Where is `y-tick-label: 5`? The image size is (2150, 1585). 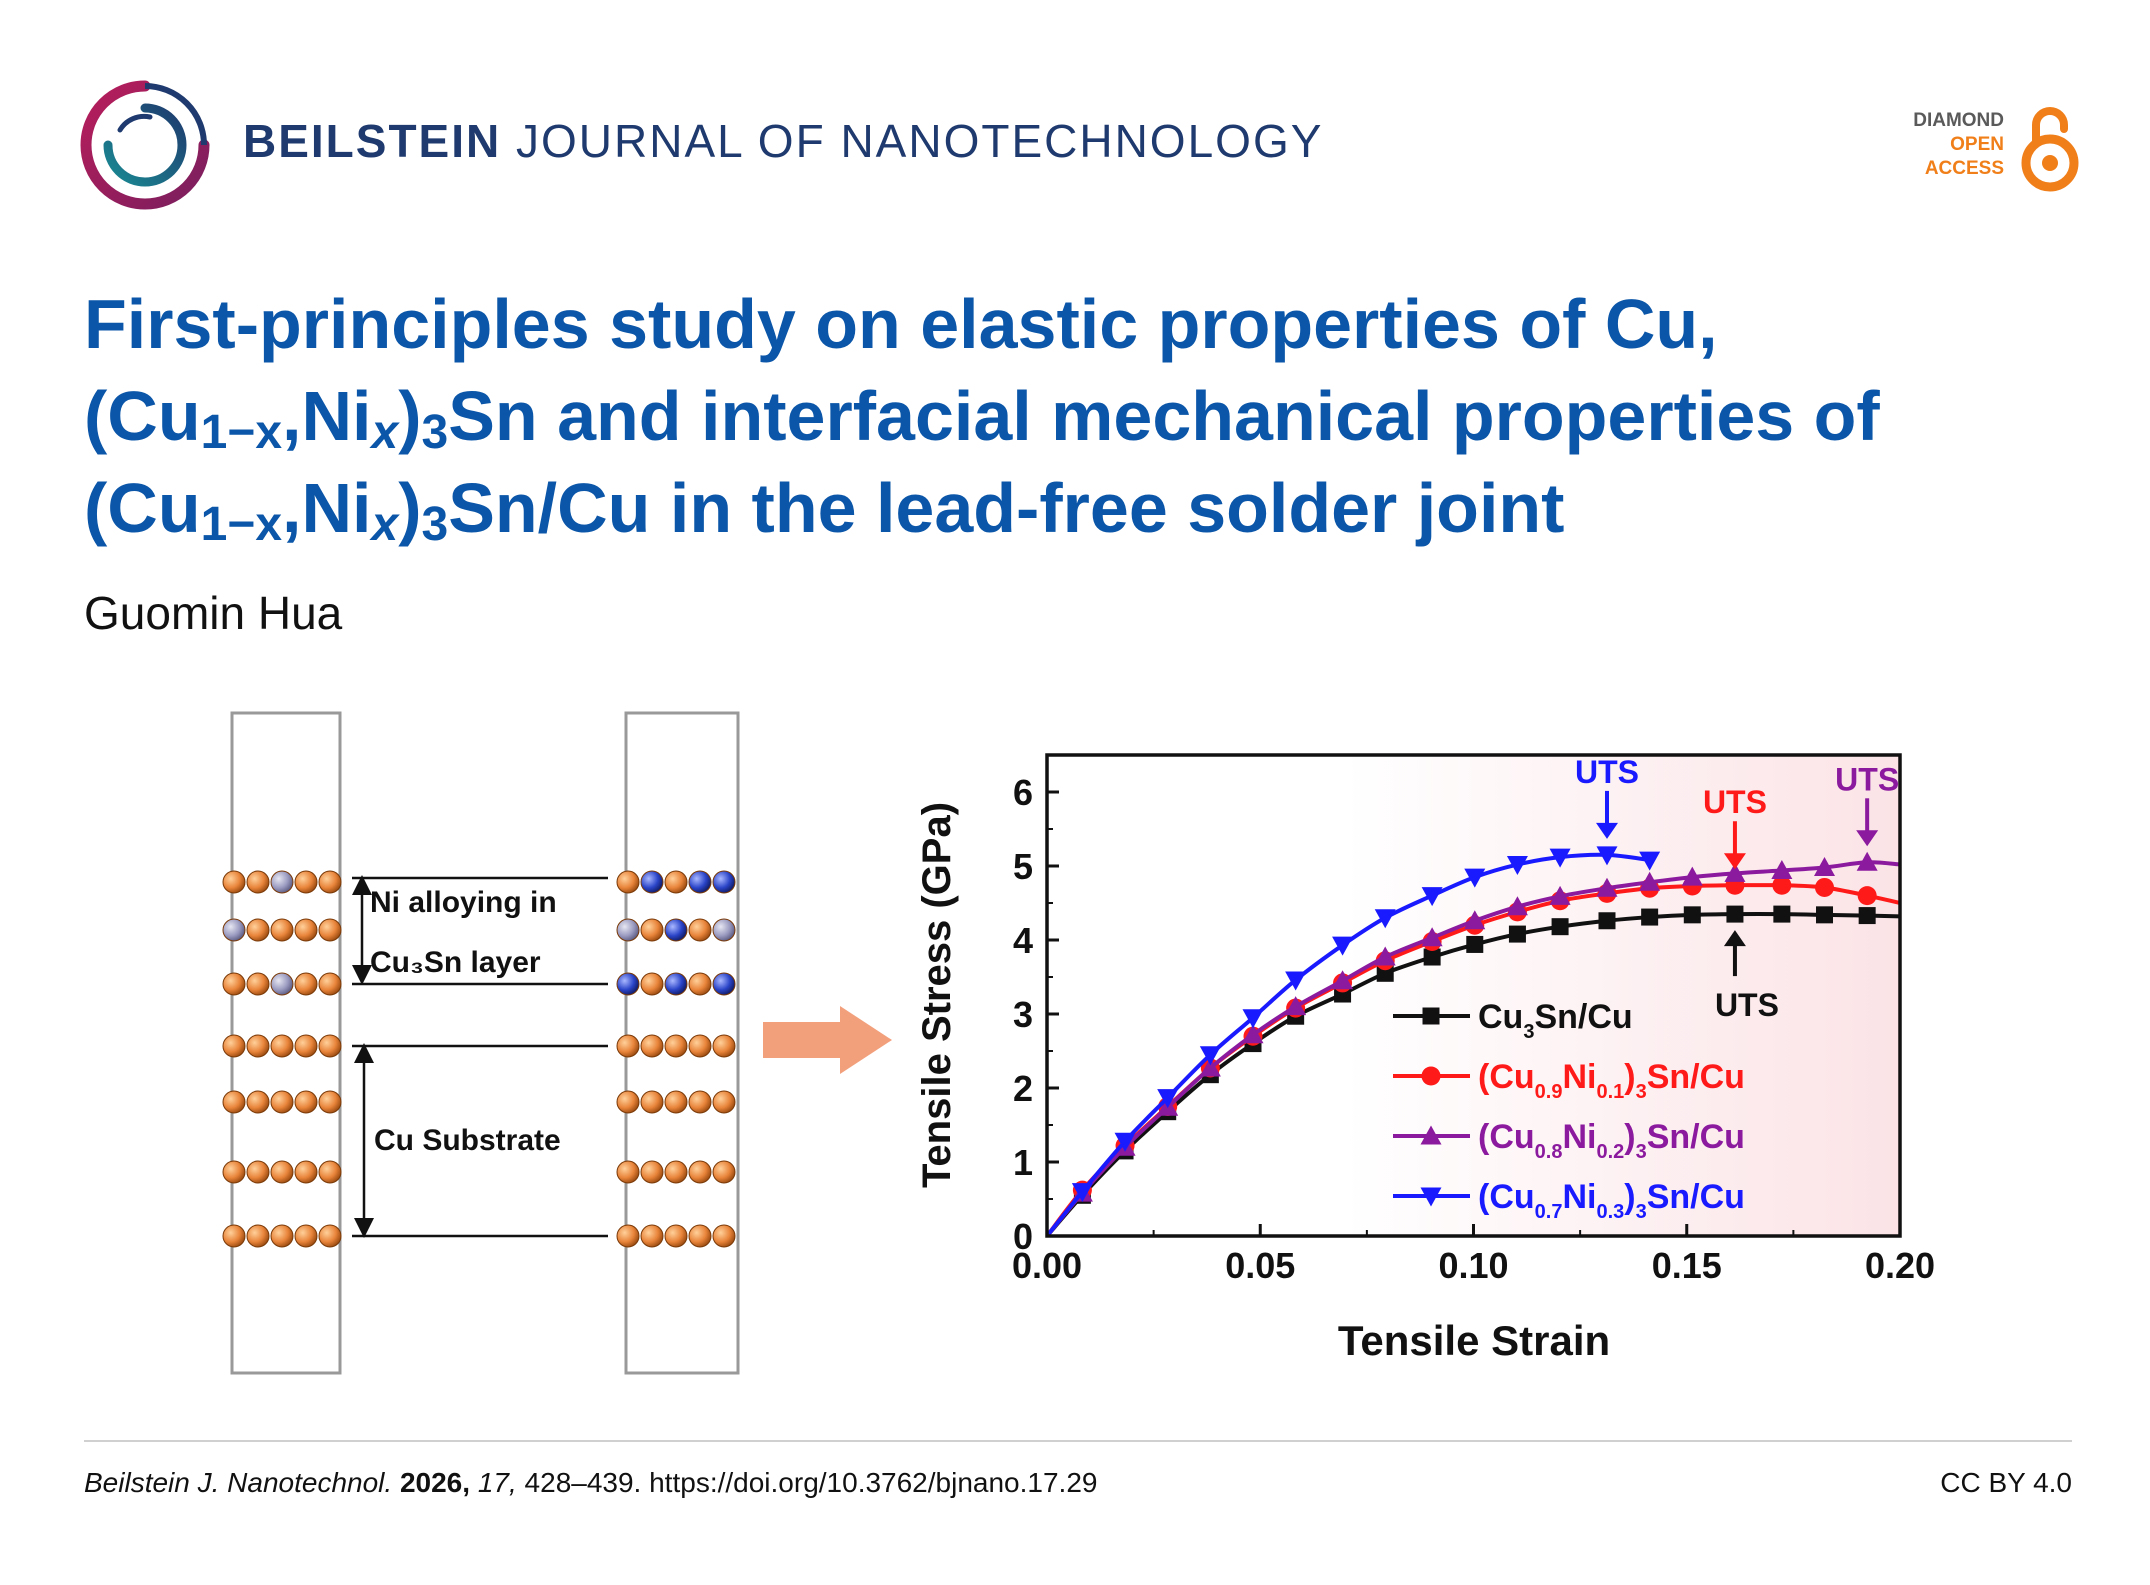 y-tick-label: 5 is located at coordinates (1023, 866).